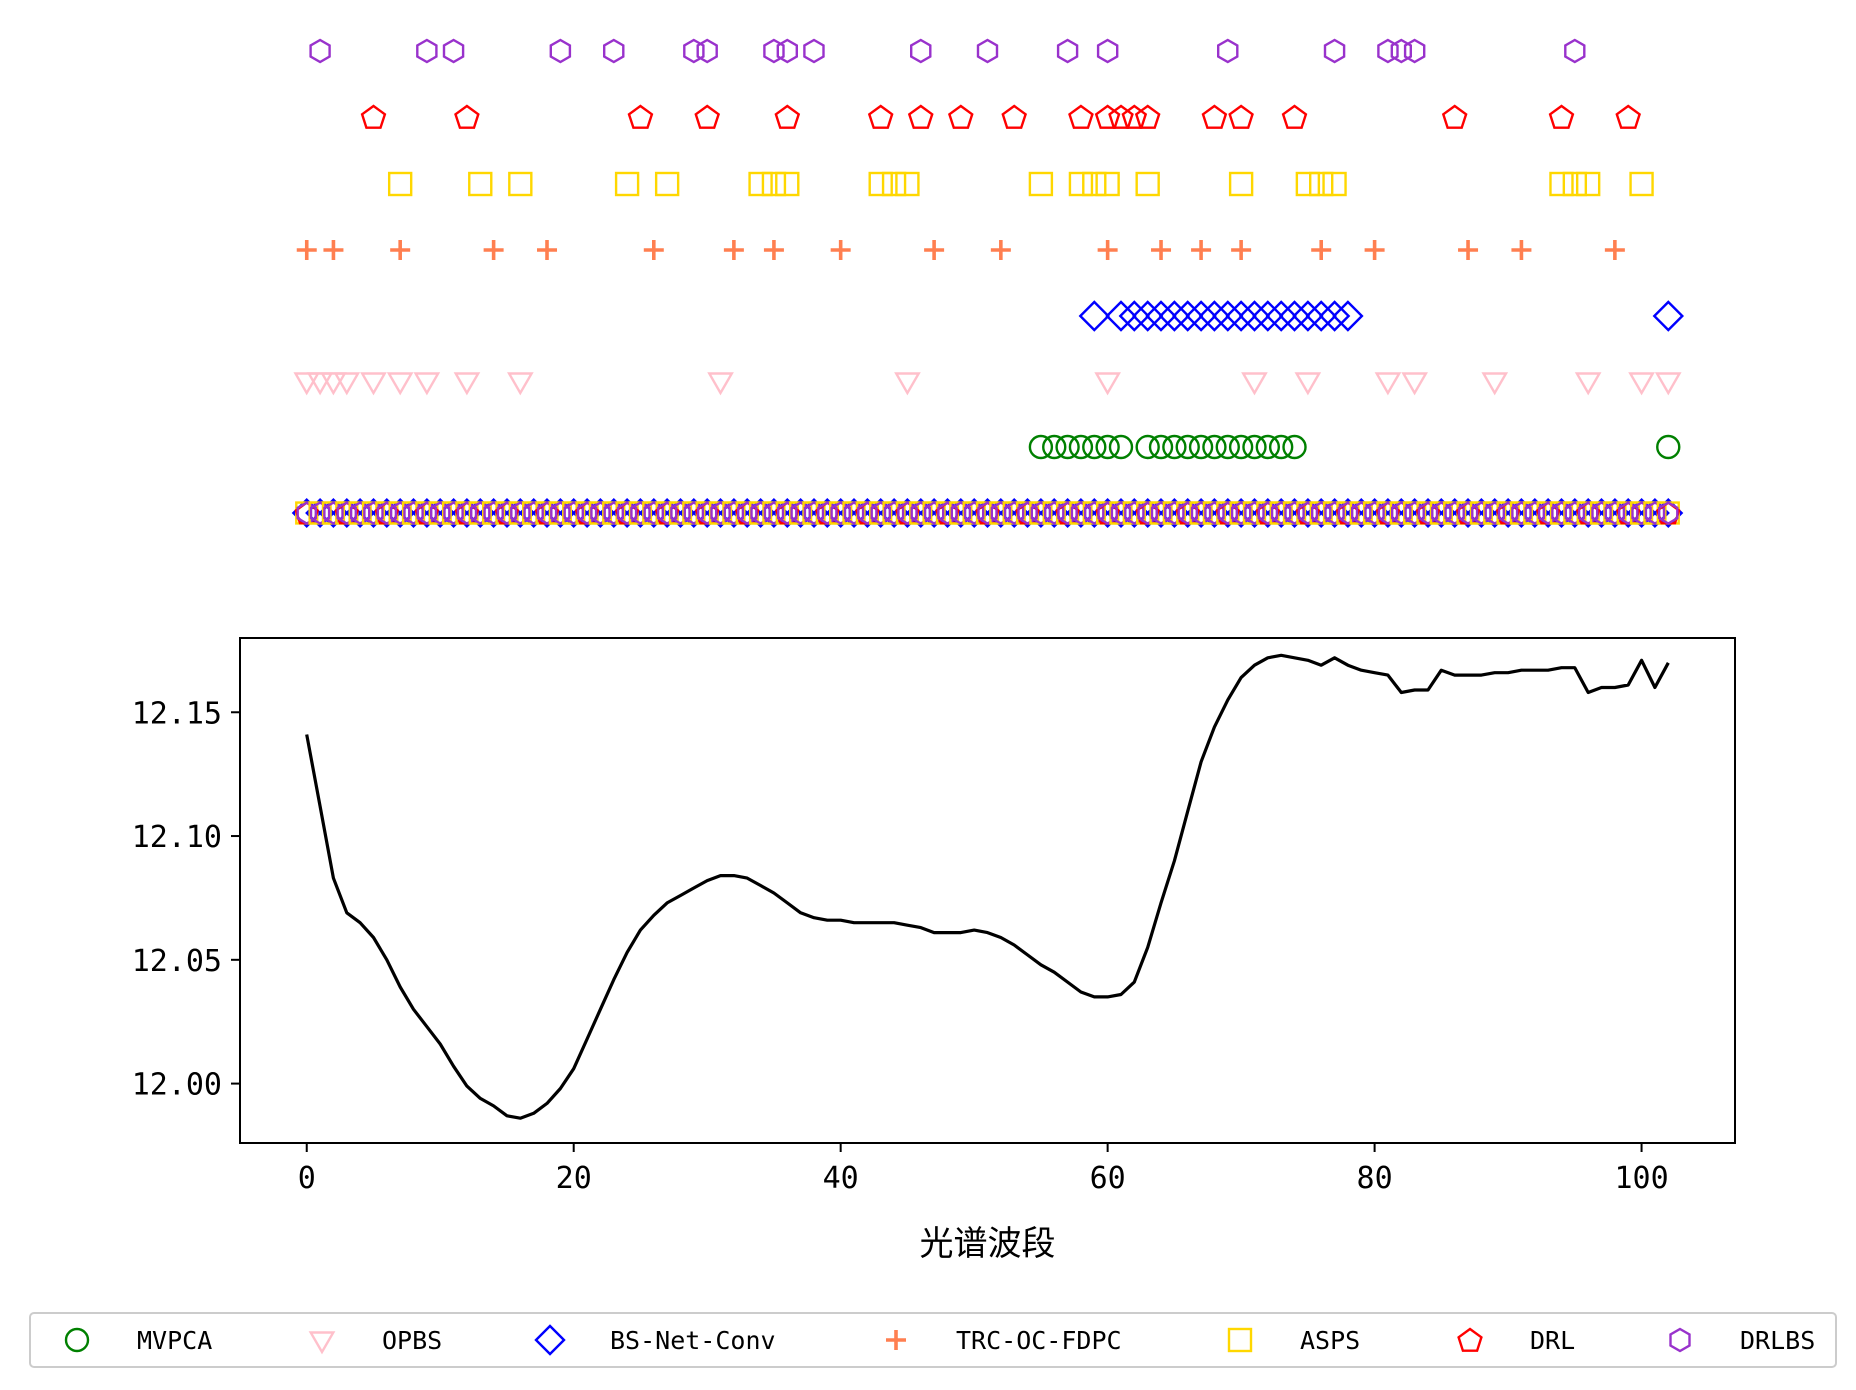 The height and width of the screenshot is (1390, 1856). What do you see at coordinates (1039, 1340) in the screenshot?
I see `legend-label-trc-oc-fdpc: TRC-OC-FDPC` at bounding box center [1039, 1340].